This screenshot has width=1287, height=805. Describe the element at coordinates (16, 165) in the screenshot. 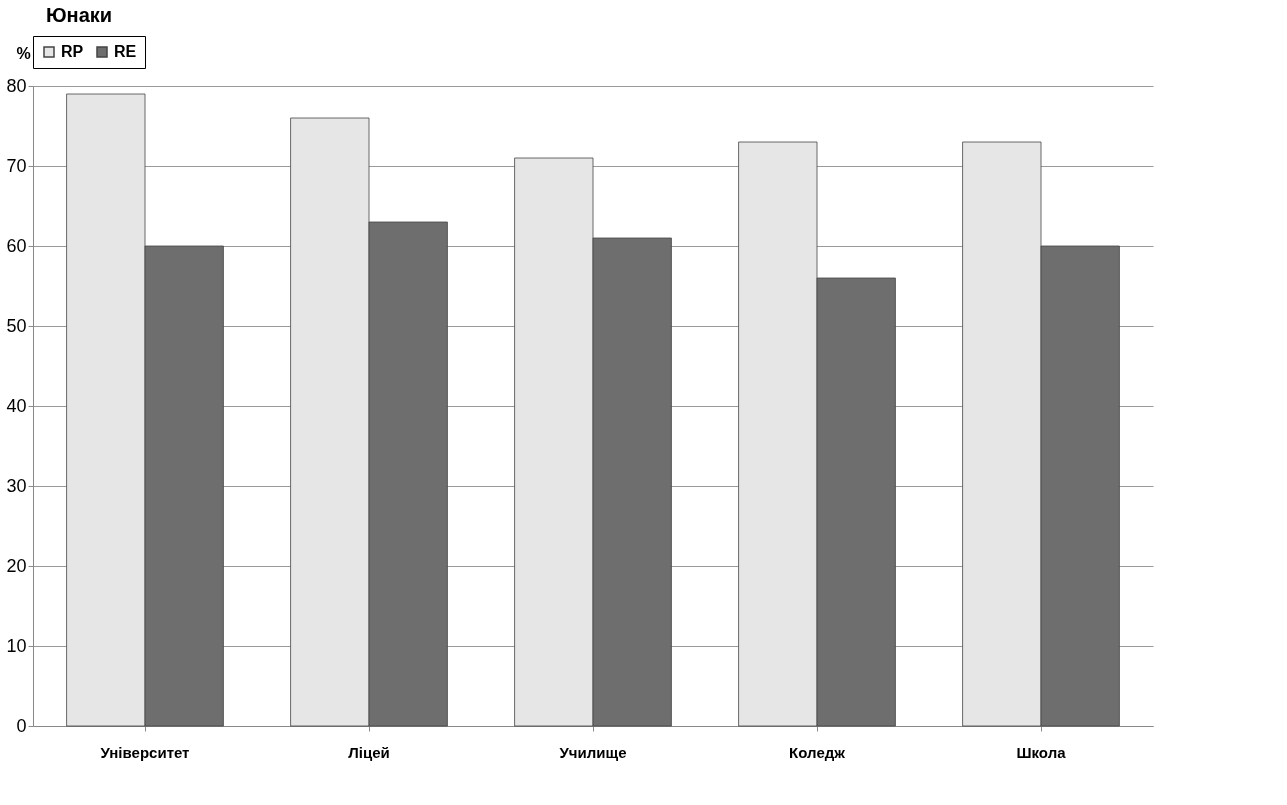

I see `y-tick-label: 70` at that location.